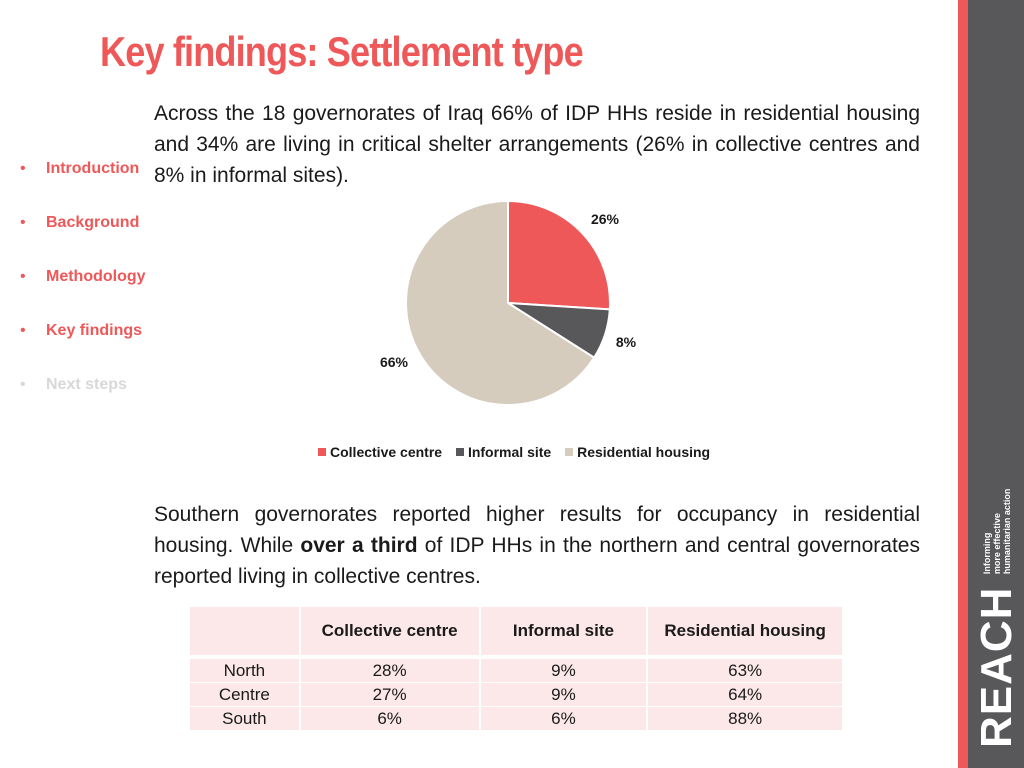  What do you see at coordinates (386, 452) in the screenshot?
I see `legend-label: Collective centre` at bounding box center [386, 452].